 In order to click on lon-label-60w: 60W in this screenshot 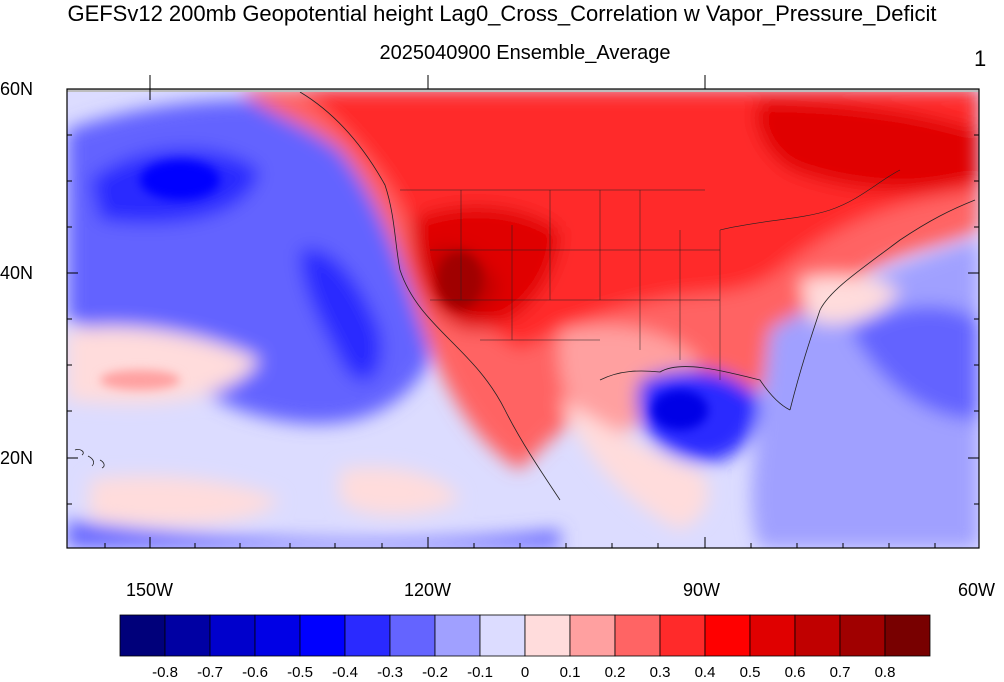, I will do `click(977, 590)`.